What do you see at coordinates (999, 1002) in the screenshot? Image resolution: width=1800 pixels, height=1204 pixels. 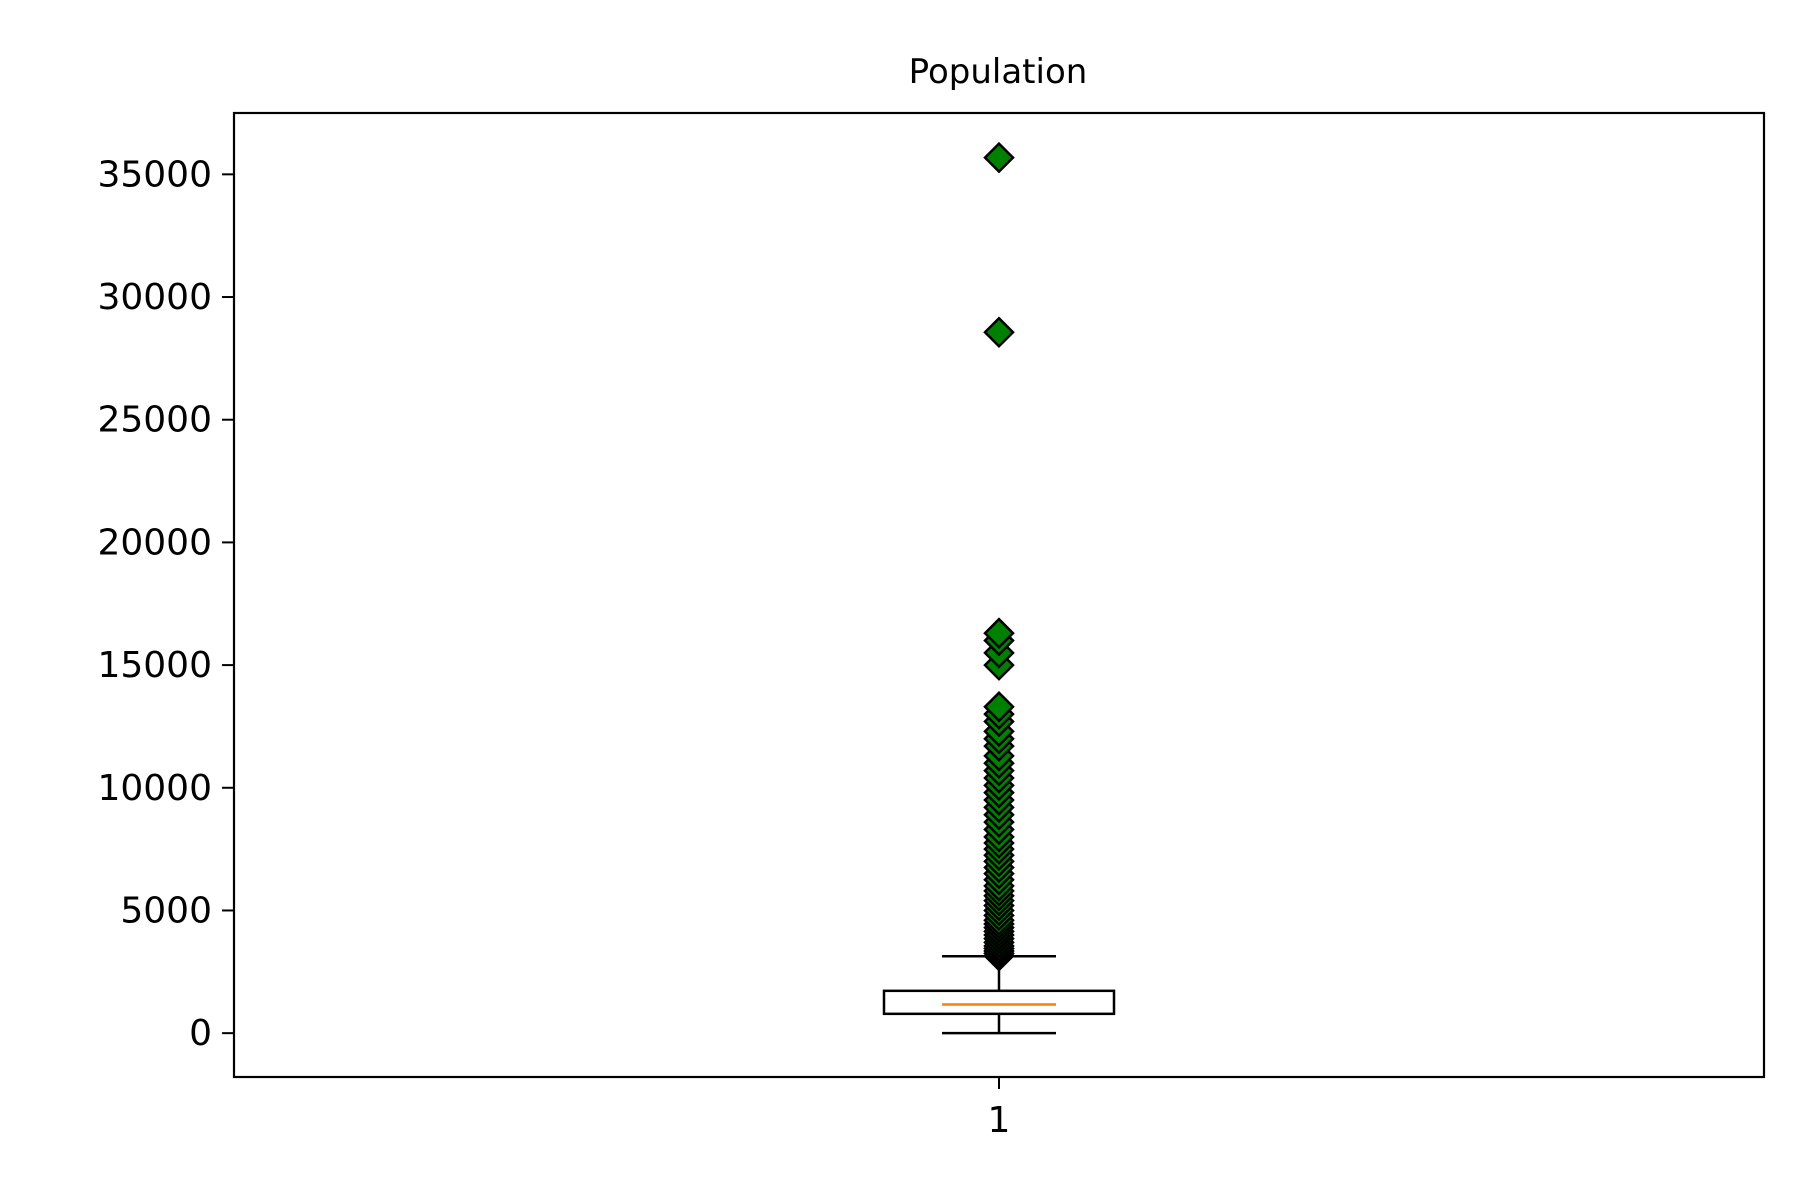 I see `iqr-box` at bounding box center [999, 1002].